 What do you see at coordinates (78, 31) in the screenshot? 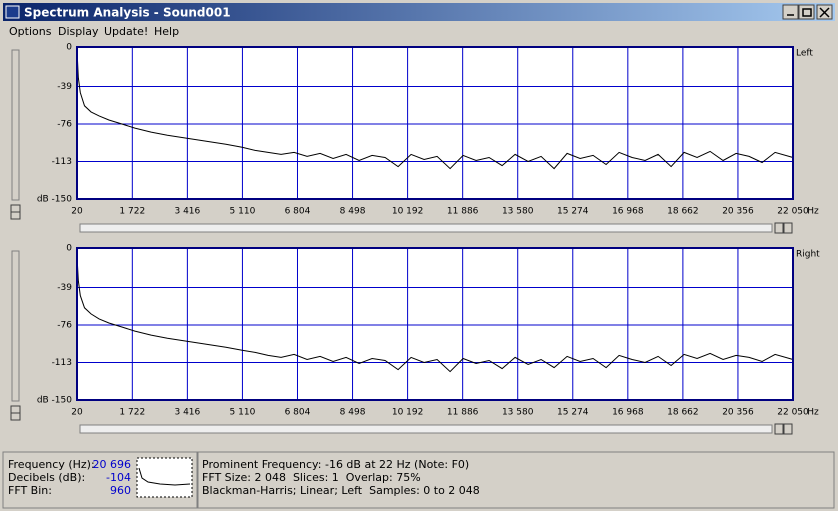
I see `menu-item: Display` at bounding box center [78, 31].